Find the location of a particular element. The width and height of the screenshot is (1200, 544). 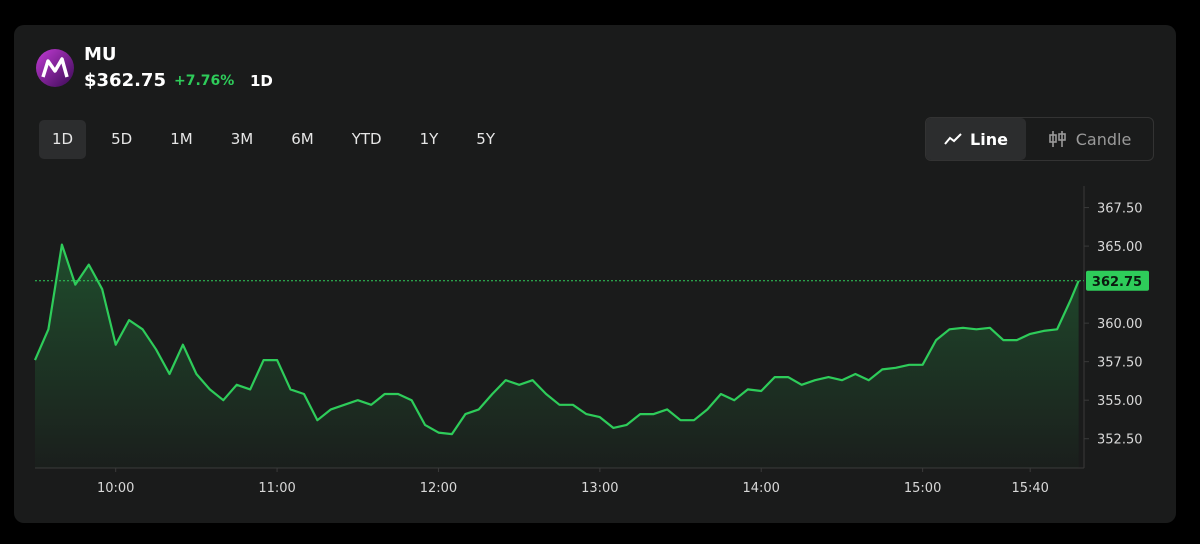

candle-icon is located at coordinates (1057, 139).